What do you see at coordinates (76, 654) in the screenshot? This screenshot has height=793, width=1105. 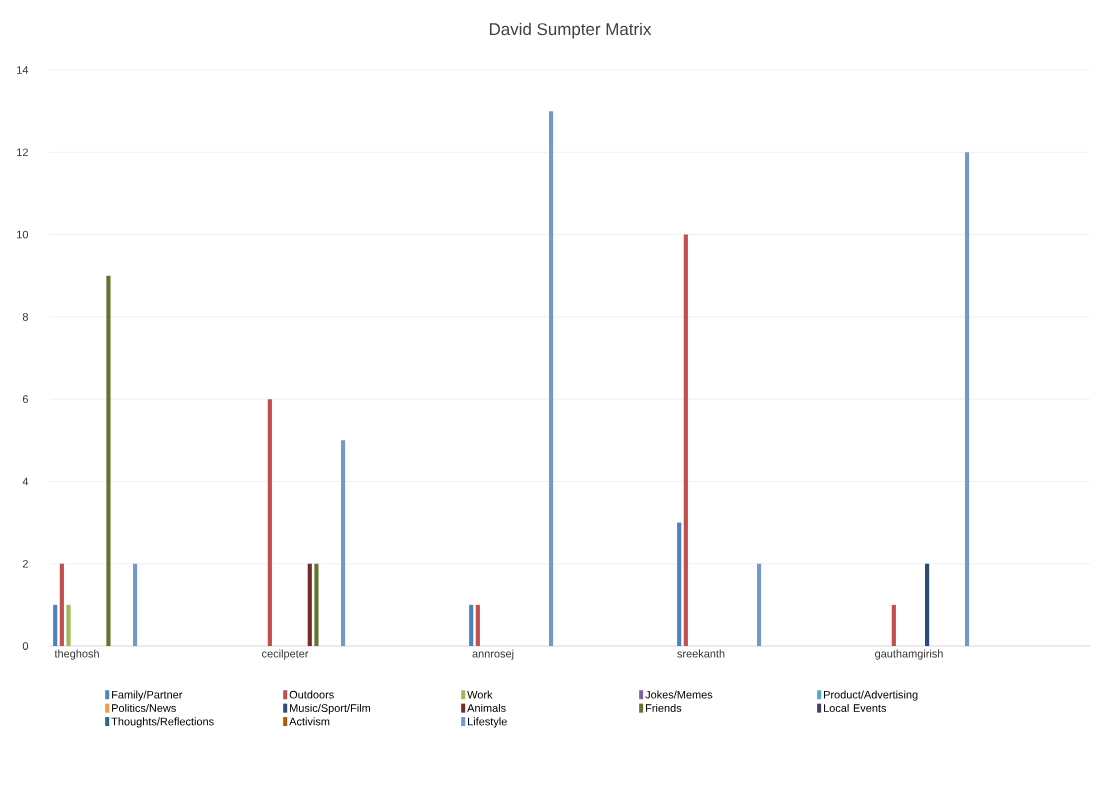 I see `x-tick-label: theghosh` at bounding box center [76, 654].